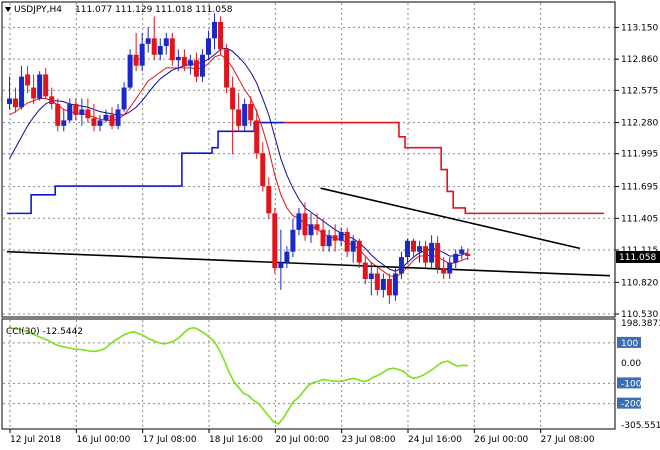 The width and height of the screenshot is (660, 450). Describe the element at coordinates (44, 332) in the screenshot. I see `cci-header: CCI(30) -12.5442` at that location.